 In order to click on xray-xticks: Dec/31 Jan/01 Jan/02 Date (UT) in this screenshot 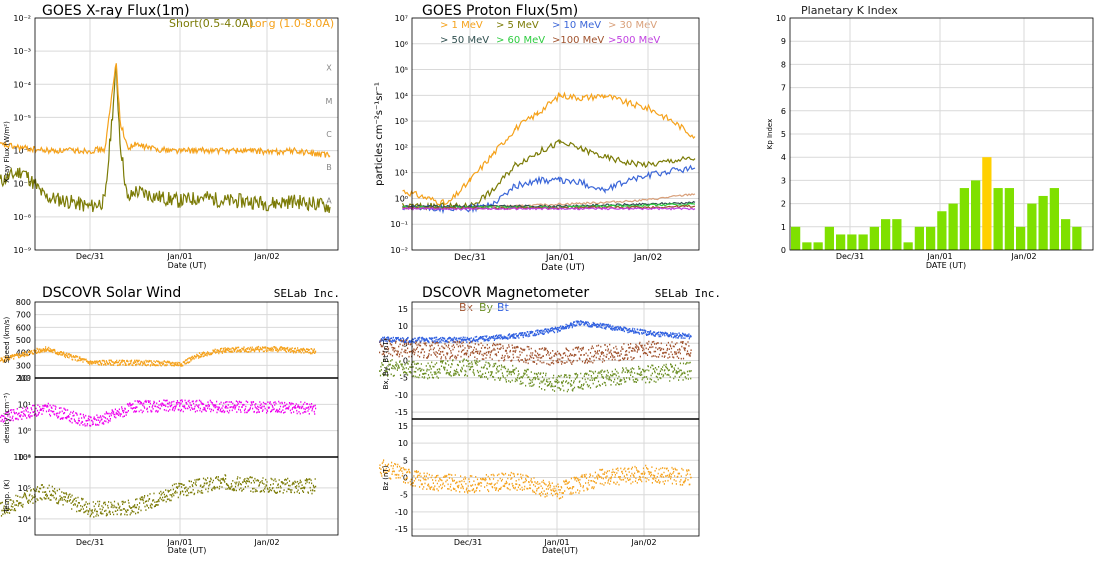, I will do `click(178, 261)`.